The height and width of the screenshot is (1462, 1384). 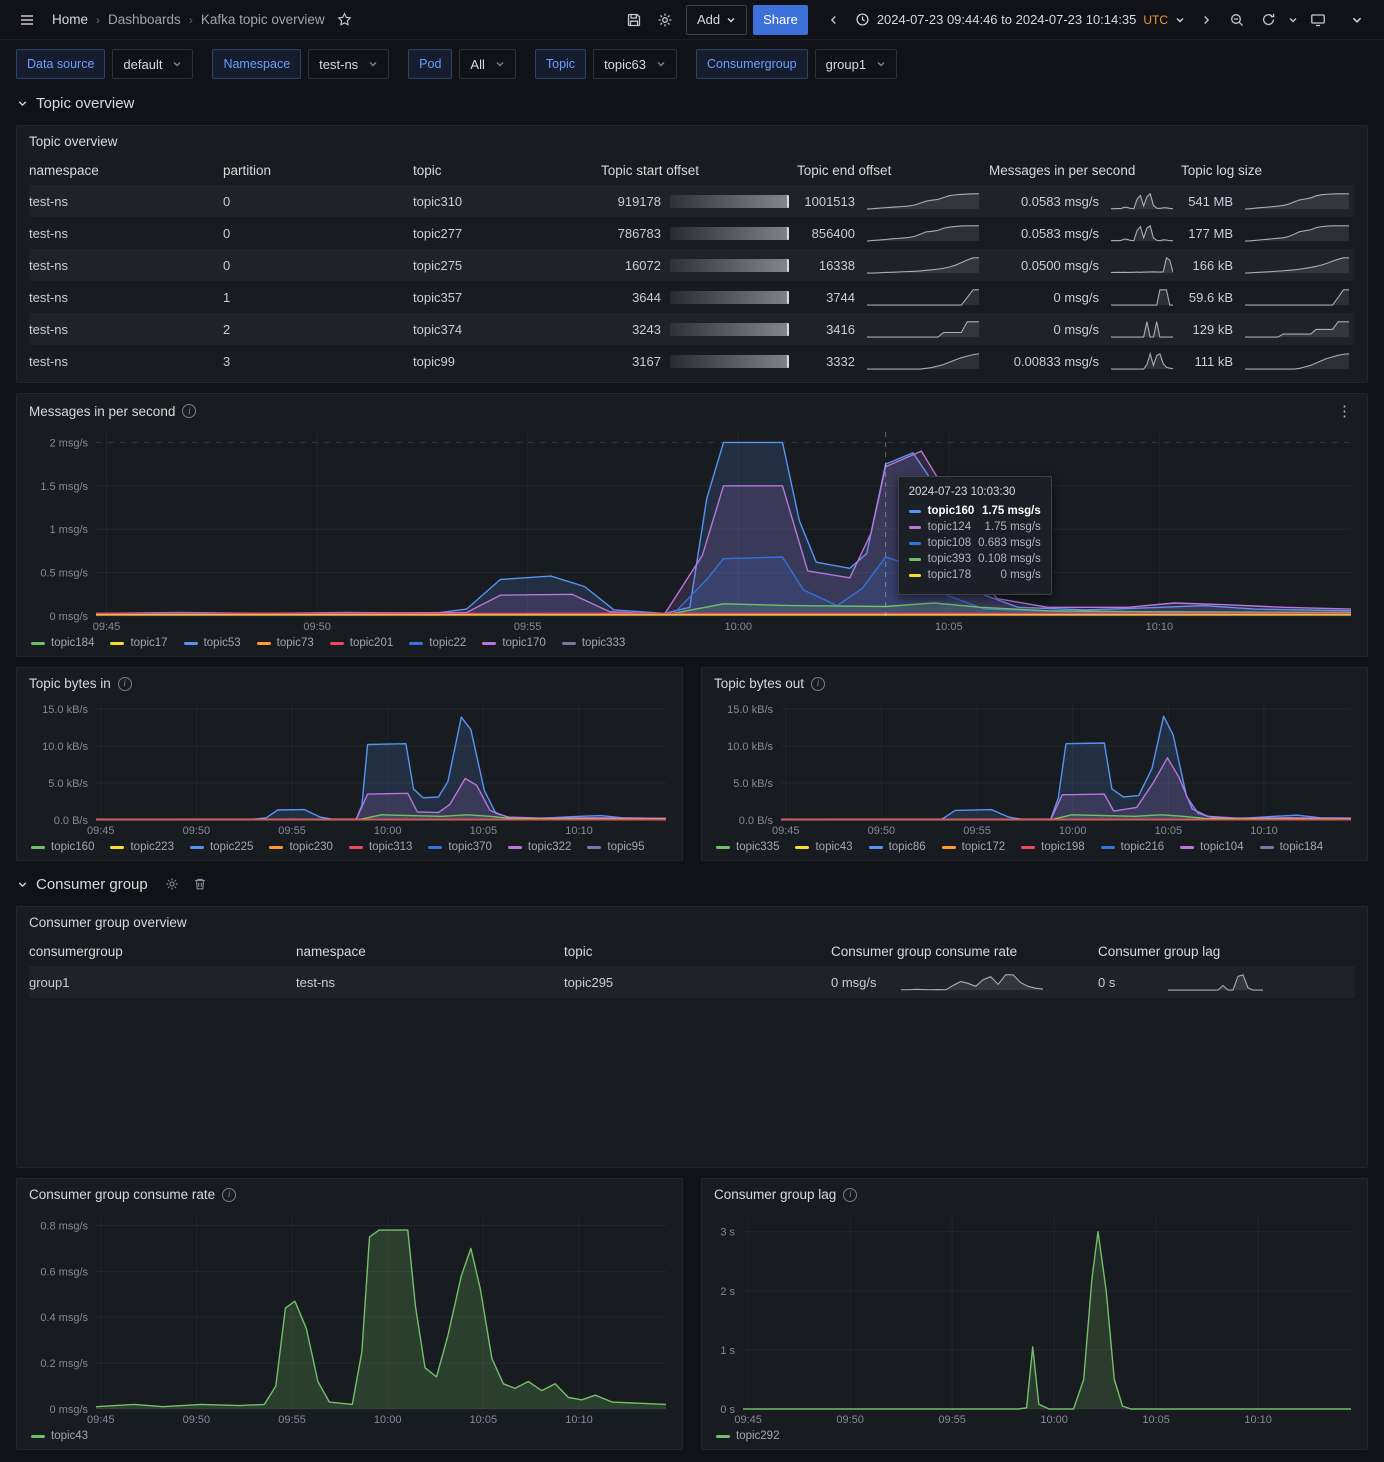 What do you see at coordinates (973, 847) in the screenshot?
I see `legend-item-topic172: topic172` at bounding box center [973, 847].